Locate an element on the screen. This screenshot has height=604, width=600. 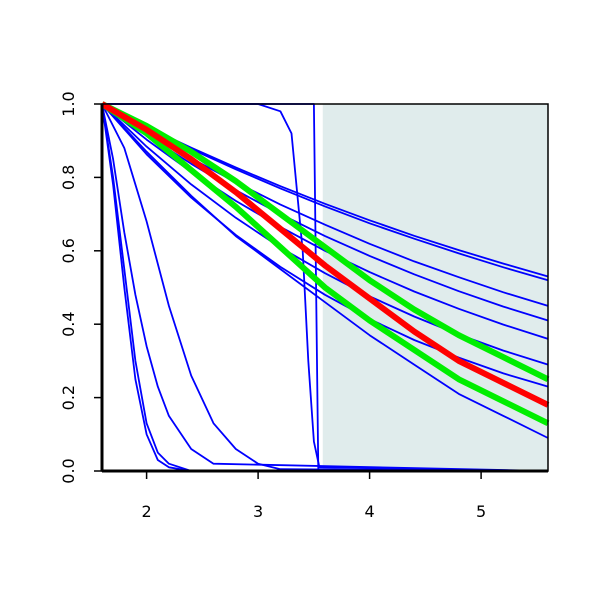
x-tick-label: 3 is located at coordinates (258, 511).